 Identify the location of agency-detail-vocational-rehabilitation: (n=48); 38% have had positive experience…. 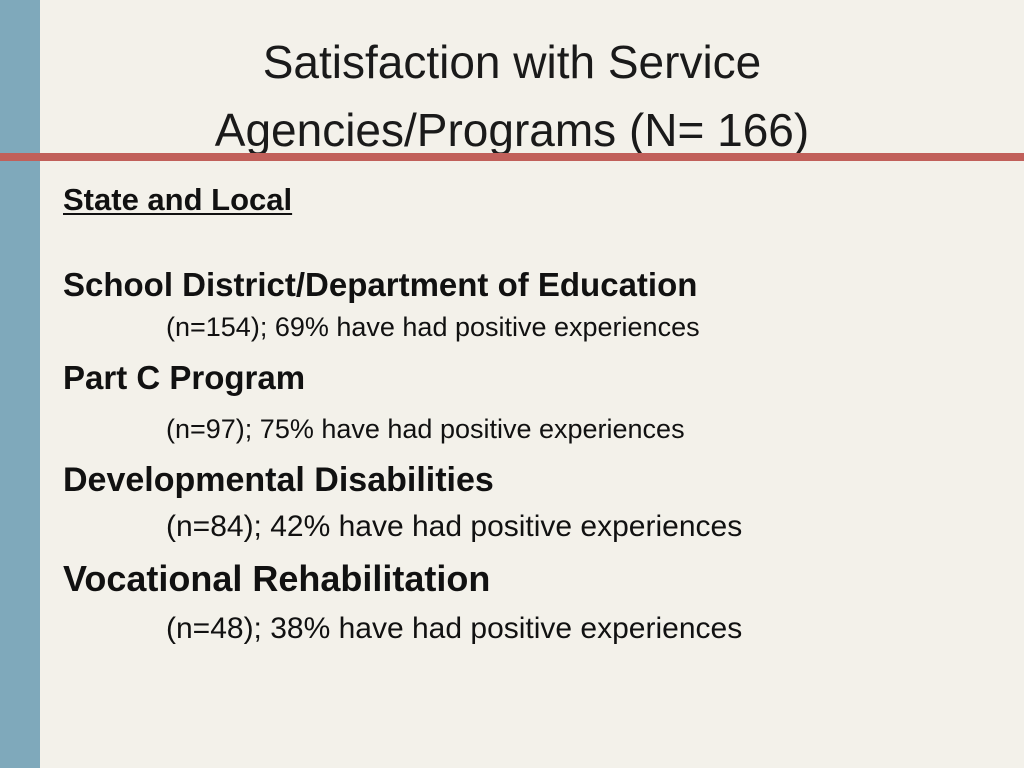
(454, 628).